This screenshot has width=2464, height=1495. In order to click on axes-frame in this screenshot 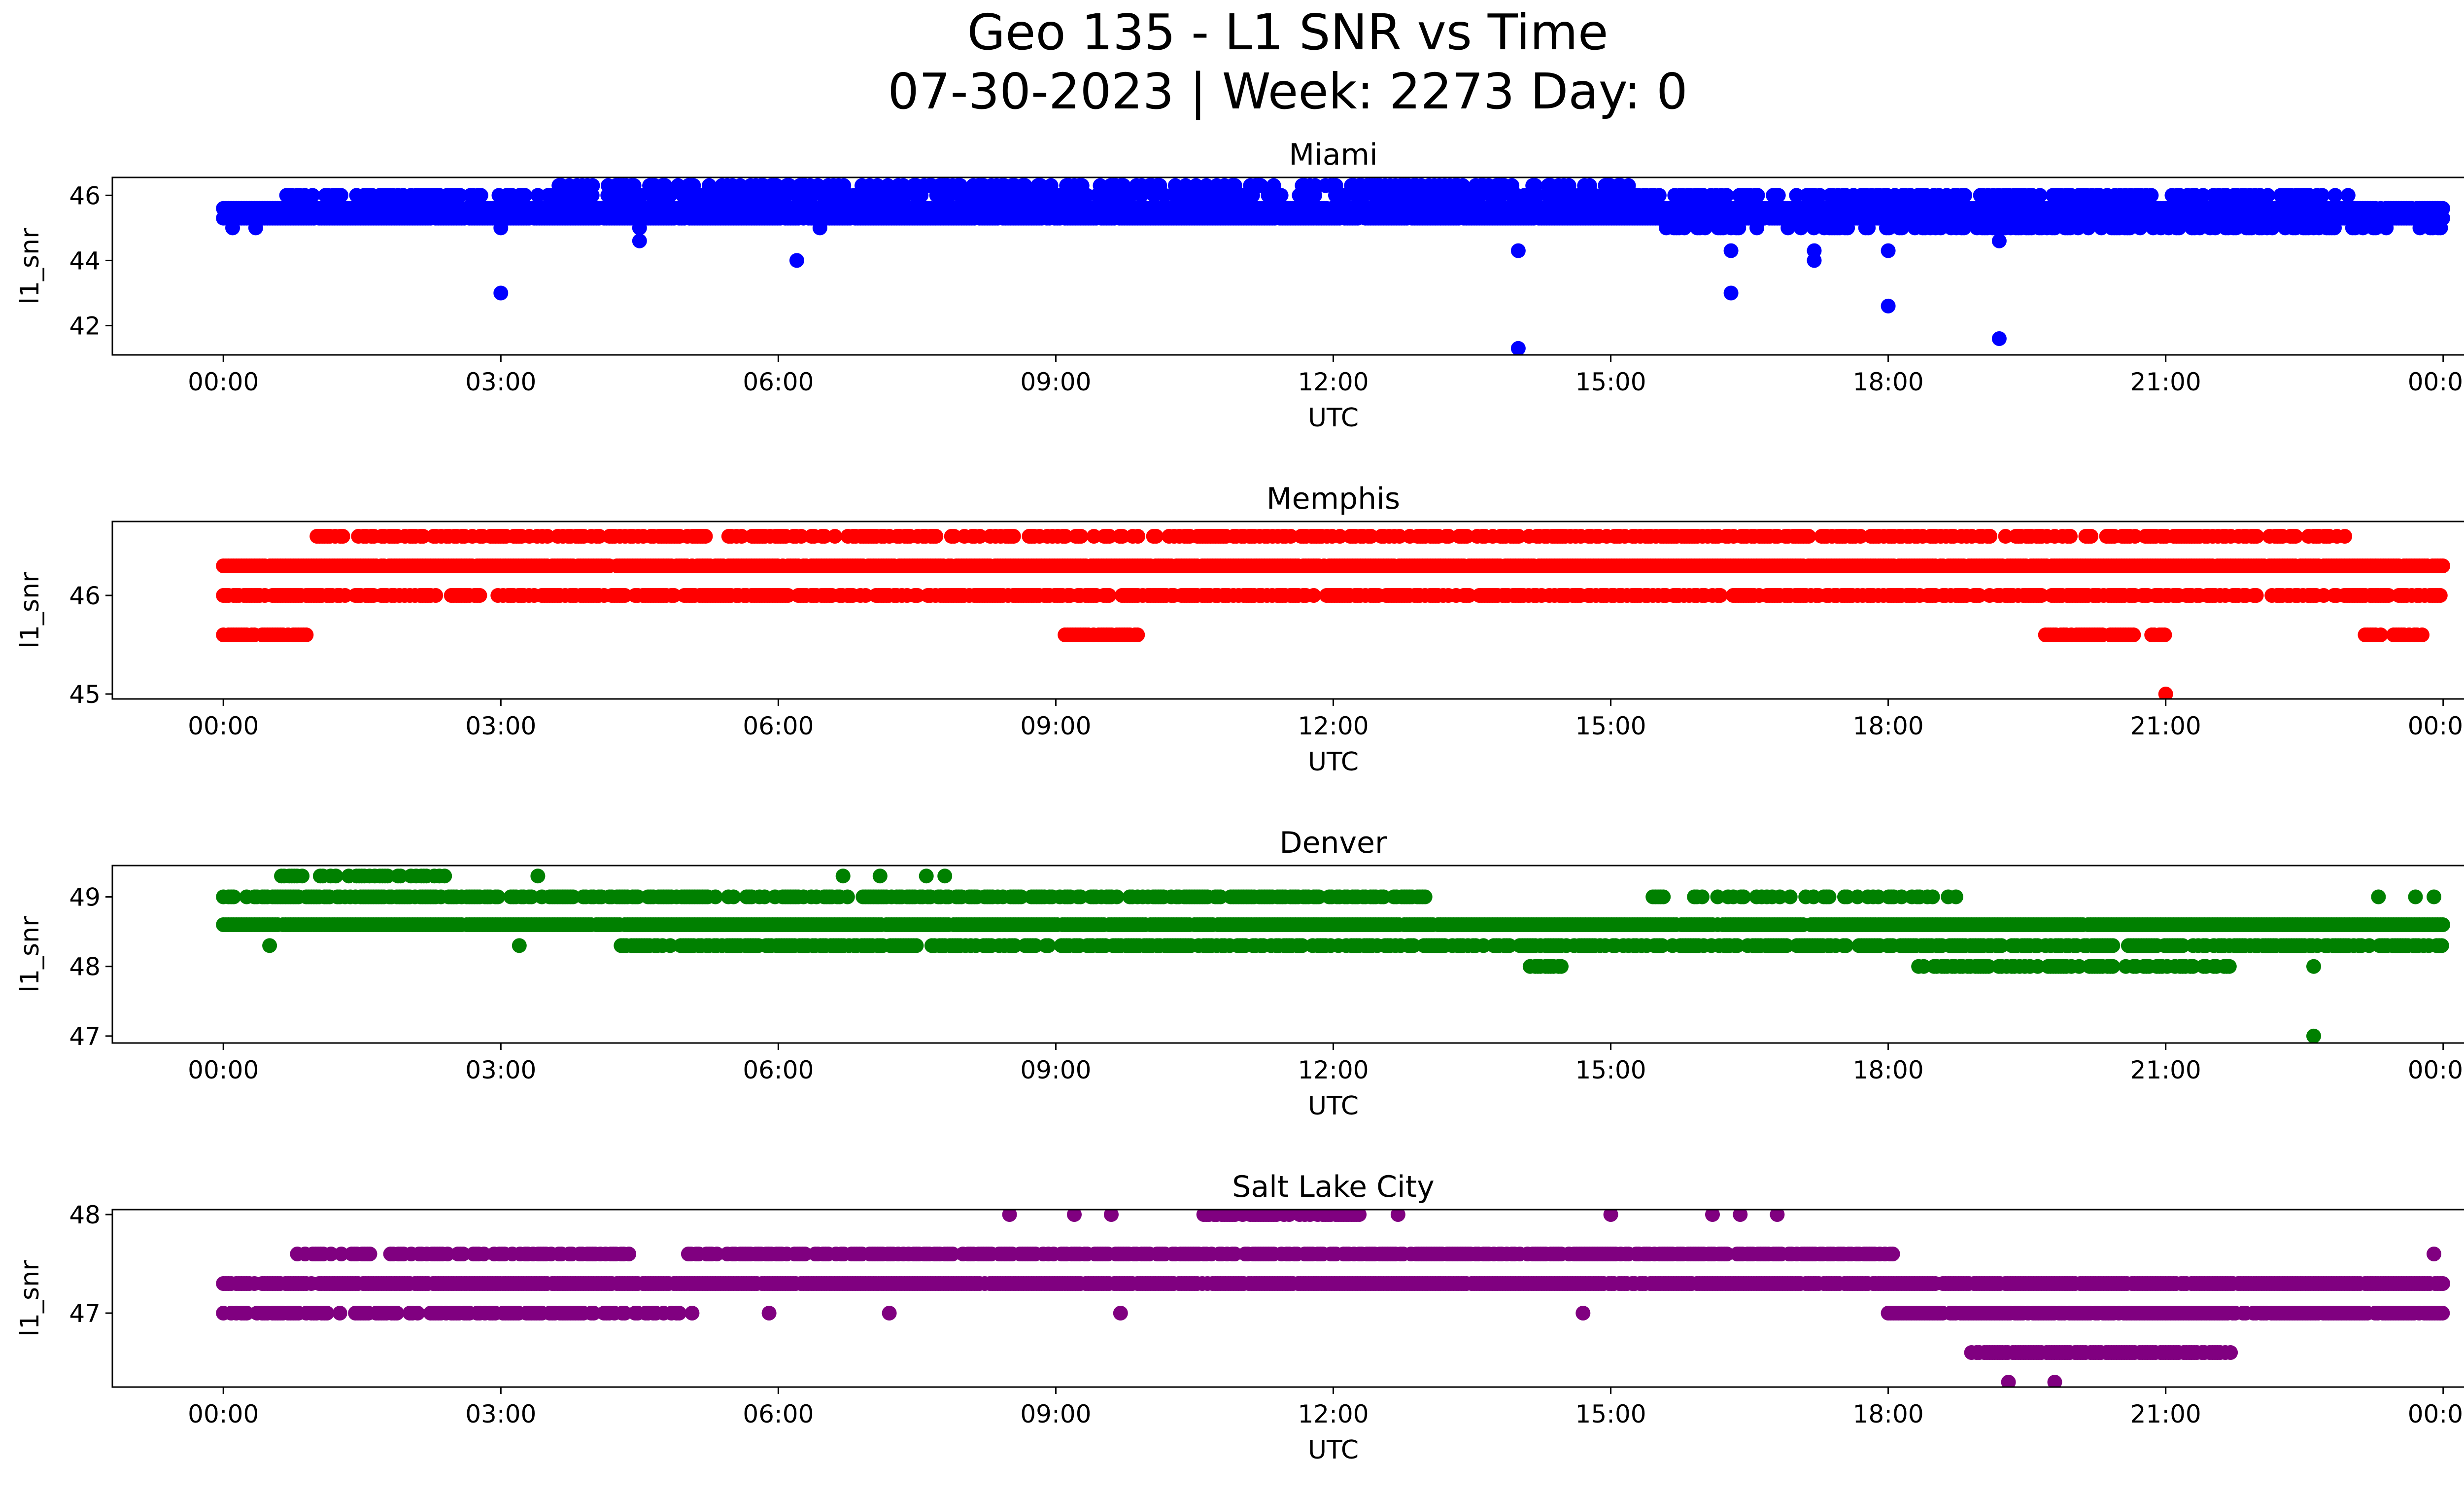, I will do `click(1287, 610)`.